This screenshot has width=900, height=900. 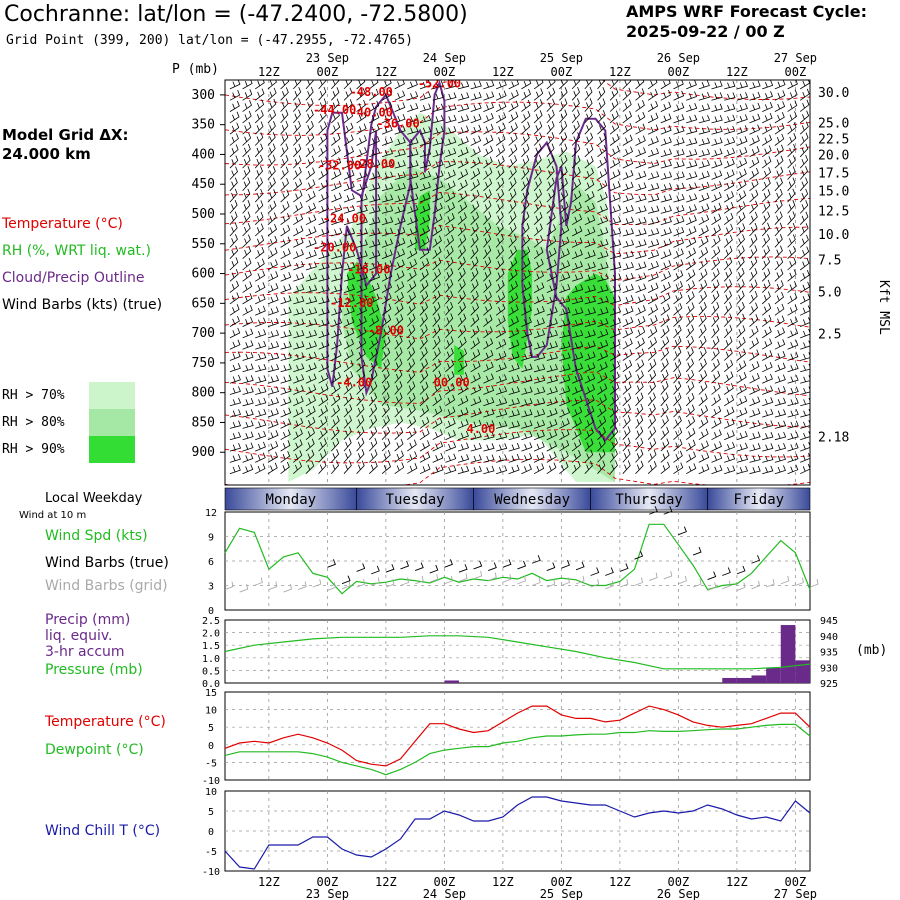 I want to click on temp-ytick-label: -5, so click(x=211, y=763).